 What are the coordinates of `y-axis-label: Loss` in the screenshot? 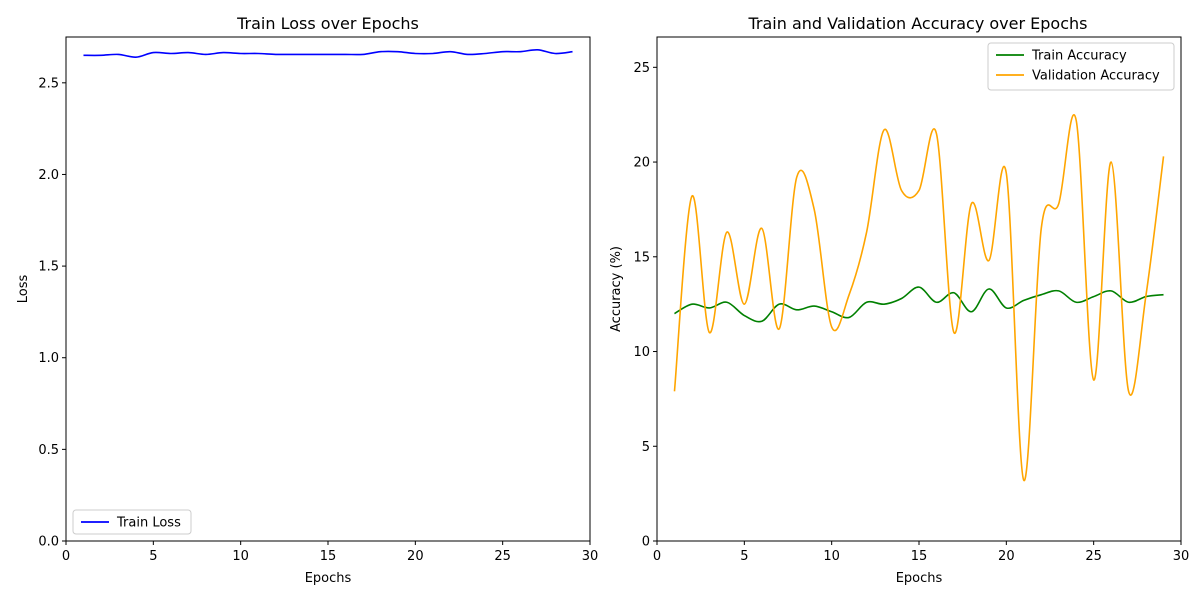 It's located at (23, 289).